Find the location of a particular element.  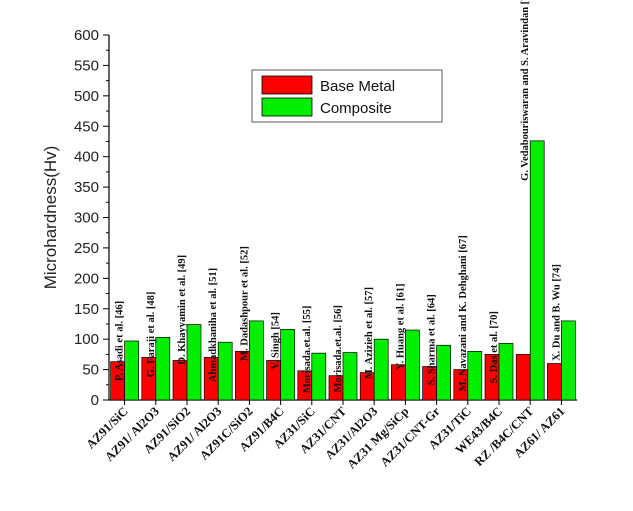

y-tick-label: 500 is located at coordinates (86, 96).